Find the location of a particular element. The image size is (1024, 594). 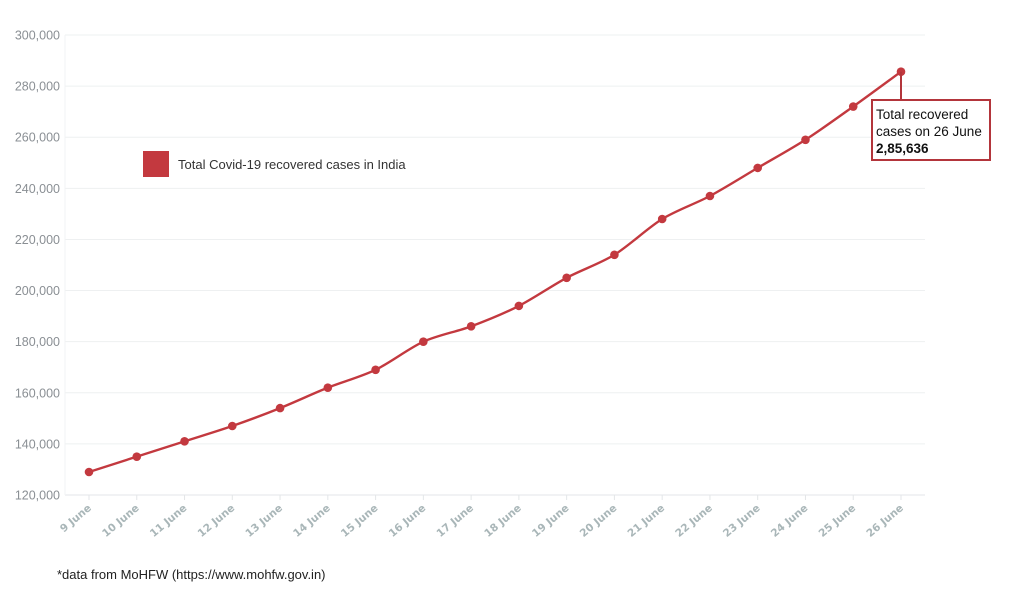

x-tick-label: 10 June is located at coordinates (121, 521).